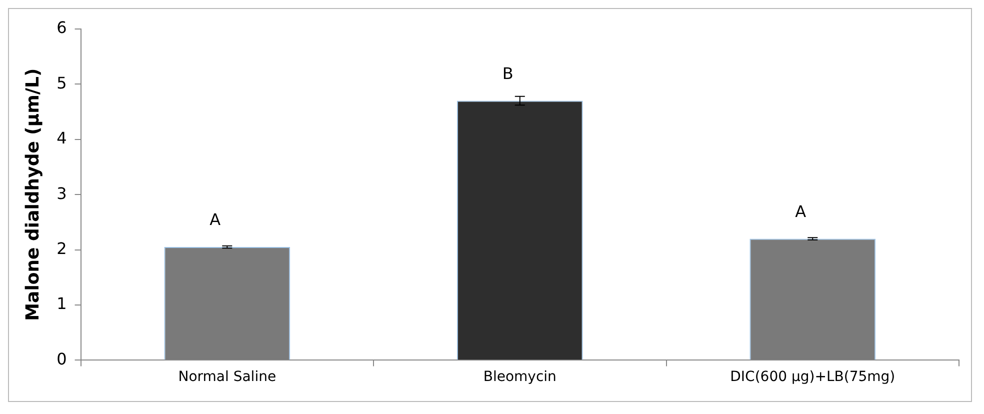 The height and width of the screenshot is (414, 984). What do you see at coordinates (61, 193) in the screenshot?
I see `y-tick-label: 3` at bounding box center [61, 193].